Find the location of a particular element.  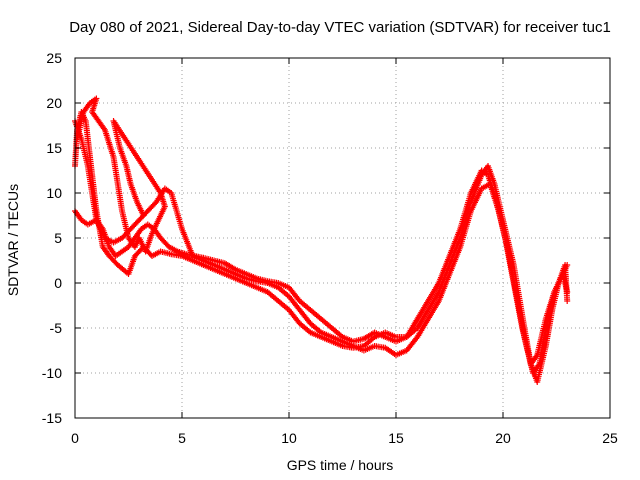

x-tick-label: 0 is located at coordinates (75, 438).